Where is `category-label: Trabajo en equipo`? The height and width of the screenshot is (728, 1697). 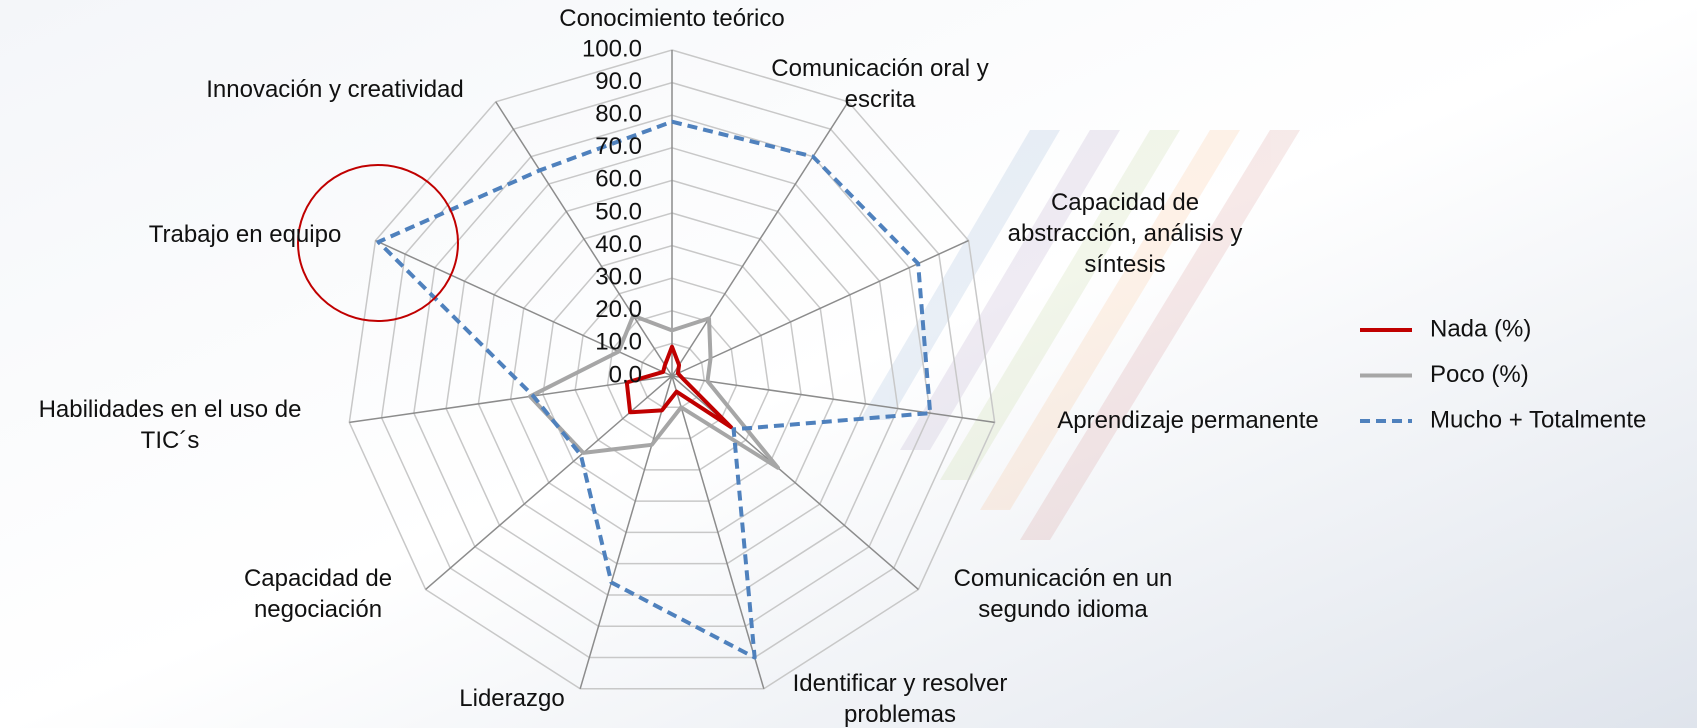 category-label: Trabajo en equipo is located at coordinates (245, 234).